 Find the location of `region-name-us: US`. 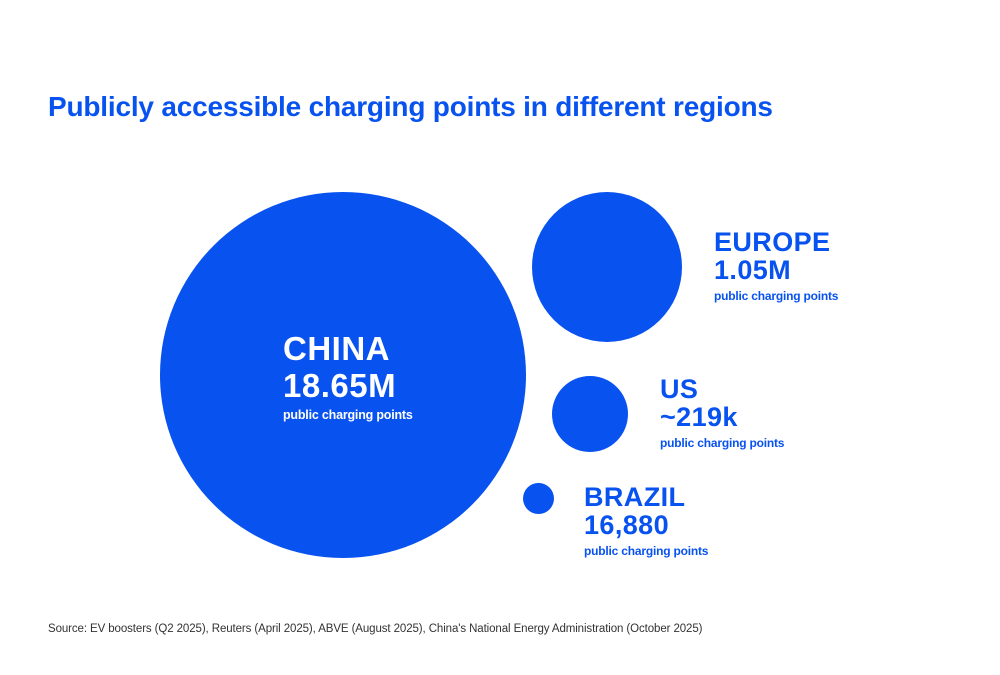

region-name-us: US is located at coordinates (679, 389).